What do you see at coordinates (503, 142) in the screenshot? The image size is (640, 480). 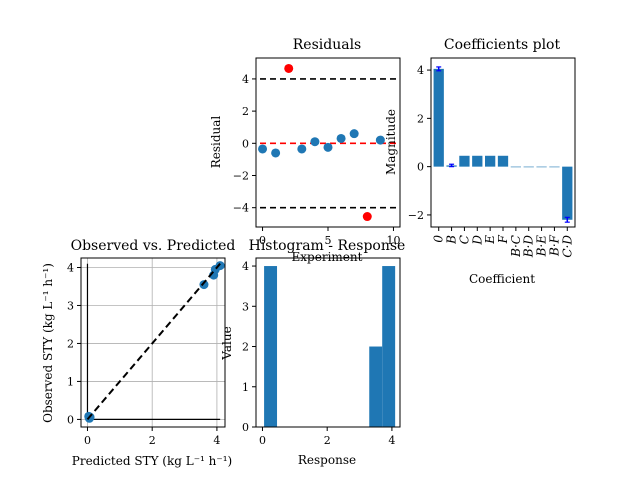 I see `coefficients-frame` at bounding box center [503, 142].